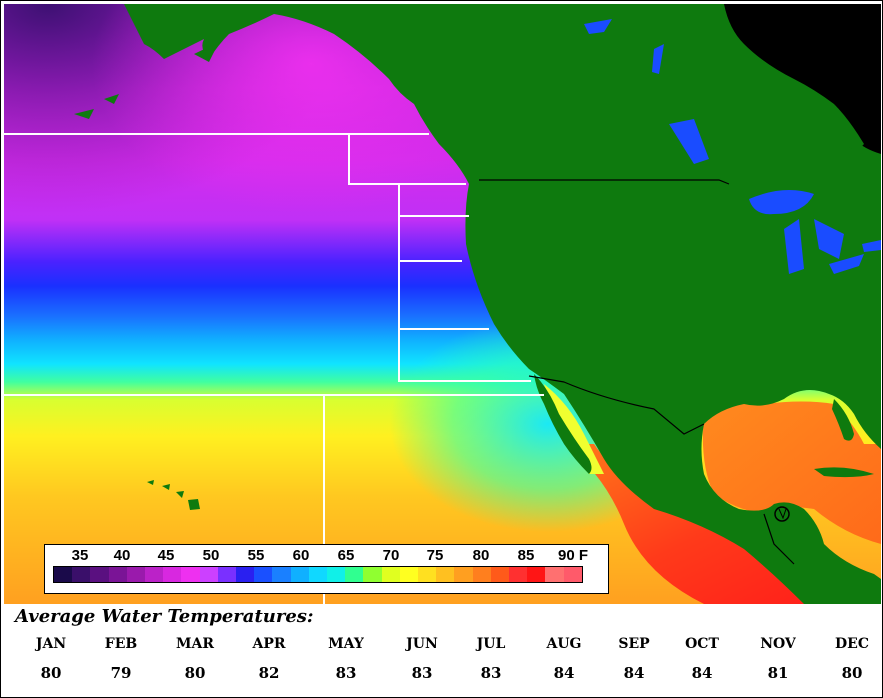 This screenshot has width=883, height=698. Describe the element at coordinates (301, 555) in the screenshot. I see `legend-tick-label: 60` at that location.